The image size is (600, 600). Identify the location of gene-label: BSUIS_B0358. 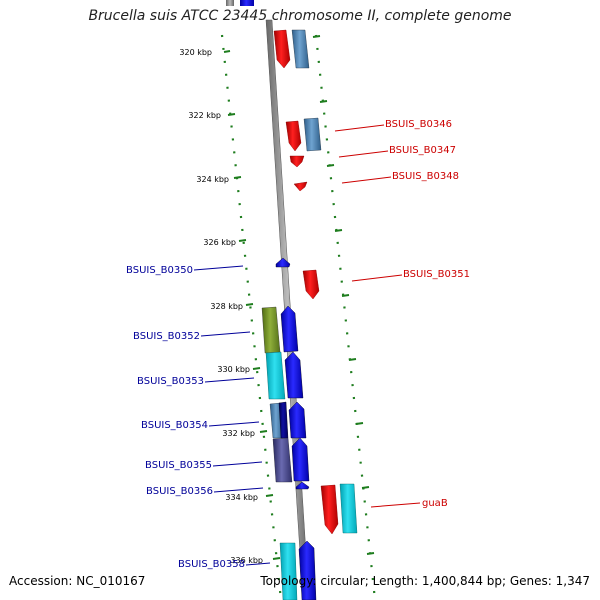
(211, 564).